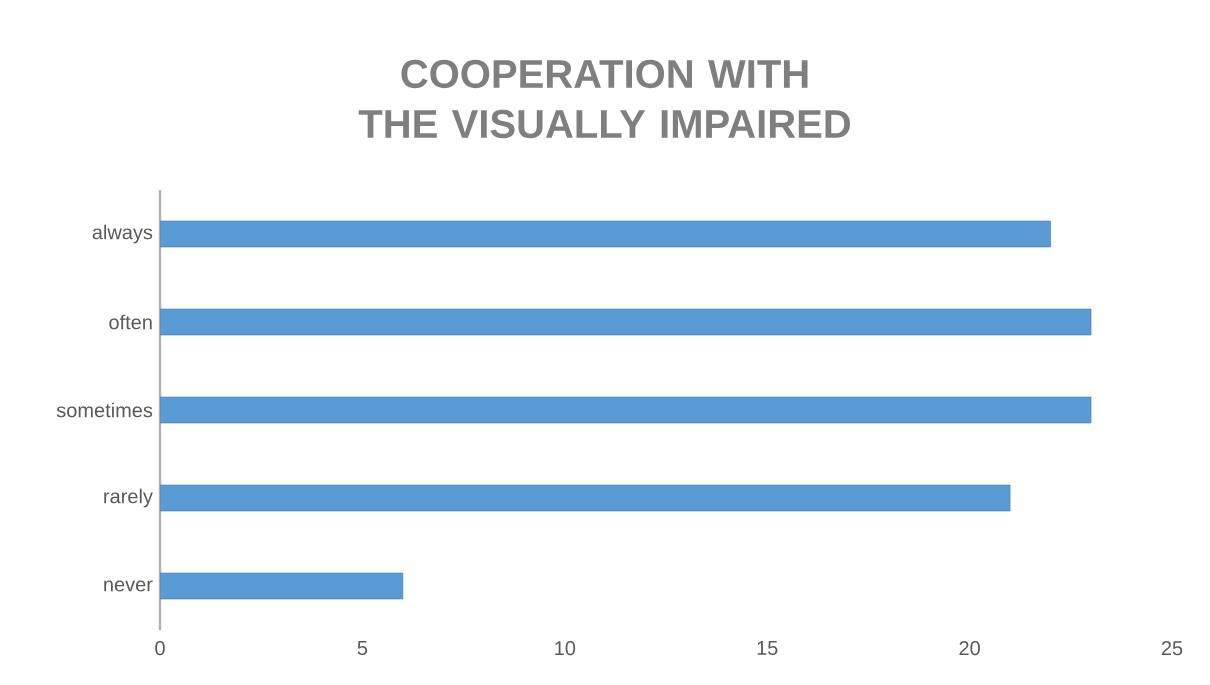 This screenshot has width=1210, height=685. What do you see at coordinates (362, 648) in the screenshot?
I see `x-tick-label: 5` at bounding box center [362, 648].